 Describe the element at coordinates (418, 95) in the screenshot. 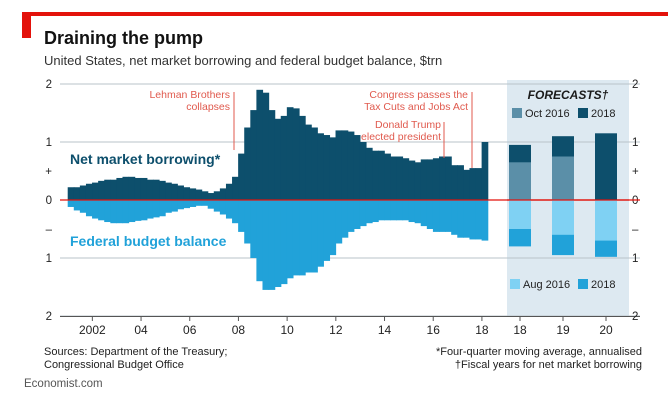

I see `annotation-tax-line1: Congress passes the` at that location.